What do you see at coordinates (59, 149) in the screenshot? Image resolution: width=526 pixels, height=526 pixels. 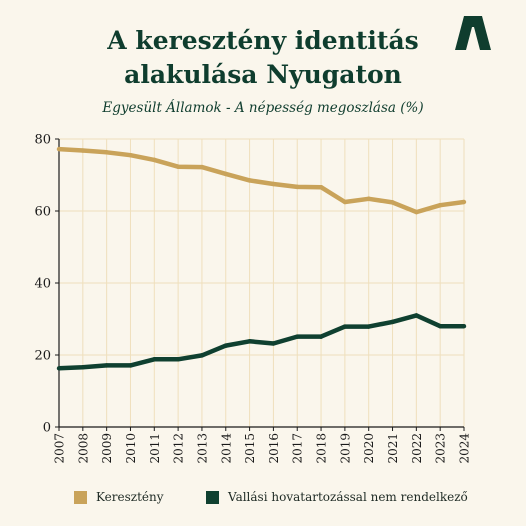 I see `data-point-christian-2007` at bounding box center [59, 149].